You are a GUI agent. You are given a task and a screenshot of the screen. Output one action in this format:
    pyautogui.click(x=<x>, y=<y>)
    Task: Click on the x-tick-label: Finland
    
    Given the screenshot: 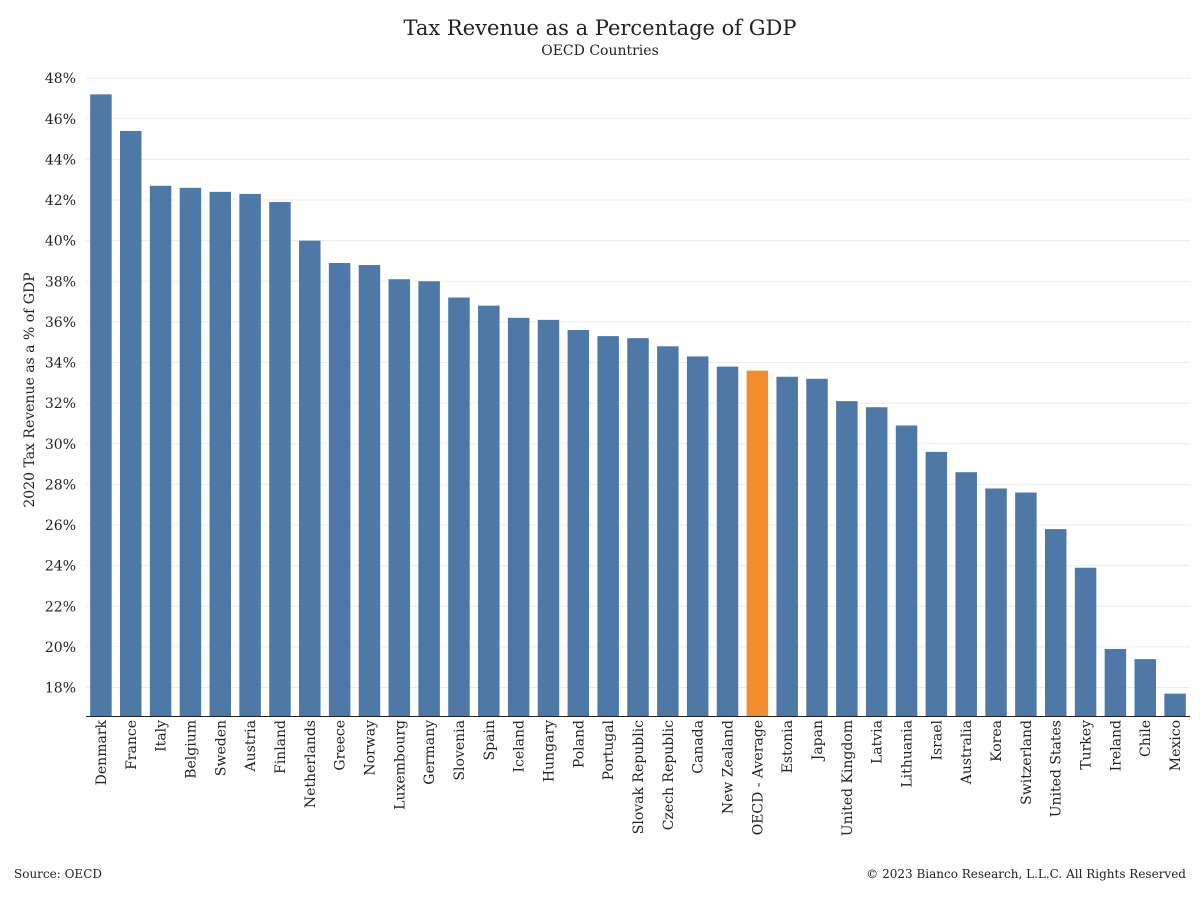 What is the action you would take?
    pyautogui.click(x=281, y=747)
    